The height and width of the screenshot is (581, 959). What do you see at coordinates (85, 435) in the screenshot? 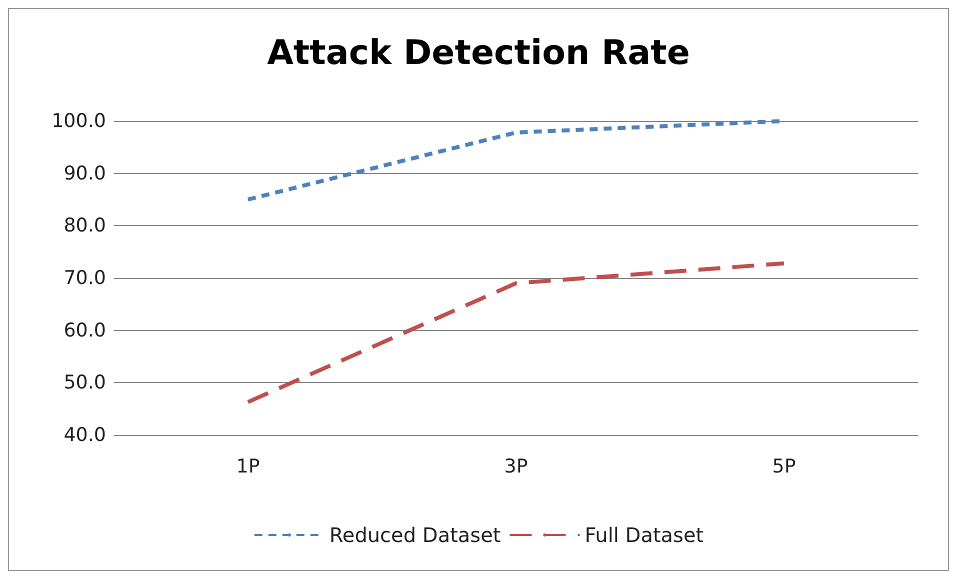
I see `y-tick-label: 40.0` at bounding box center [85, 435].